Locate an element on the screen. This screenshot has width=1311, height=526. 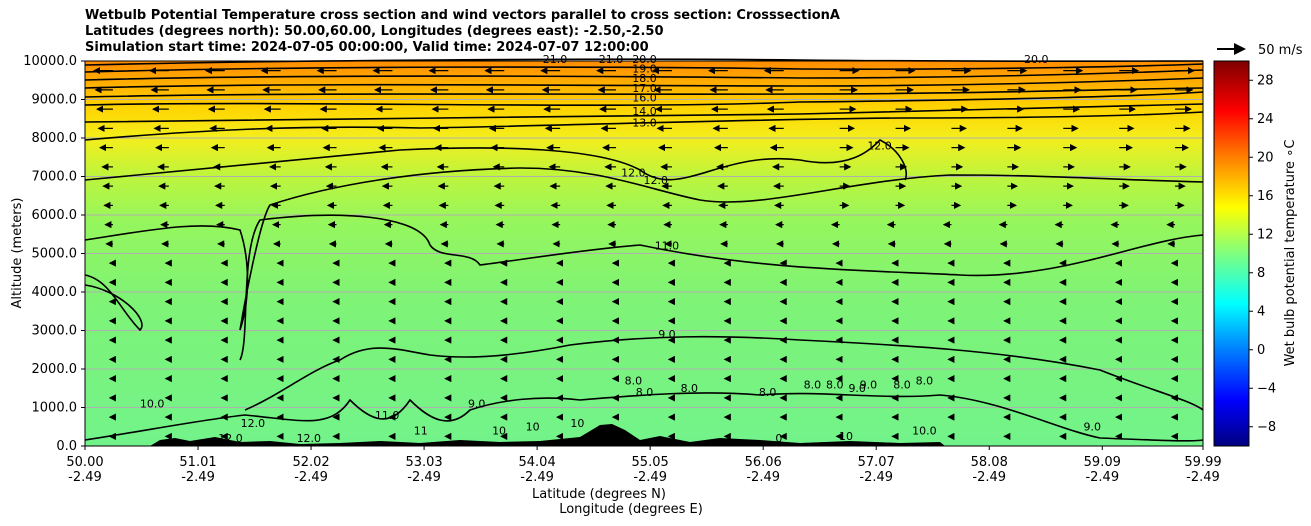
contour-label: 14.0 is located at coordinates (644, 111).